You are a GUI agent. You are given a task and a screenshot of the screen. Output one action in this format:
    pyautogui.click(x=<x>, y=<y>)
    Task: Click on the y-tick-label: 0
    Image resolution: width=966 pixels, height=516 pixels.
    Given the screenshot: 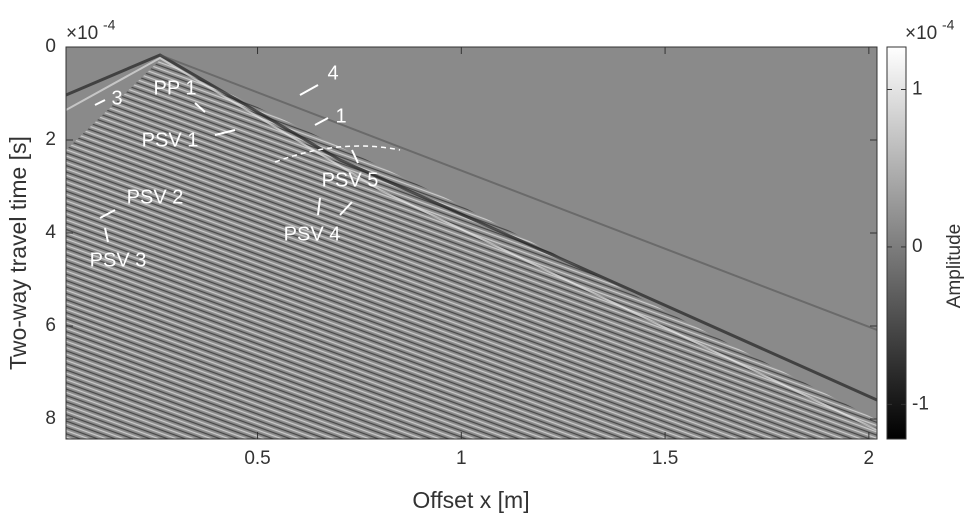 What is the action you would take?
    pyautogui.click(x=50, y=46)
    